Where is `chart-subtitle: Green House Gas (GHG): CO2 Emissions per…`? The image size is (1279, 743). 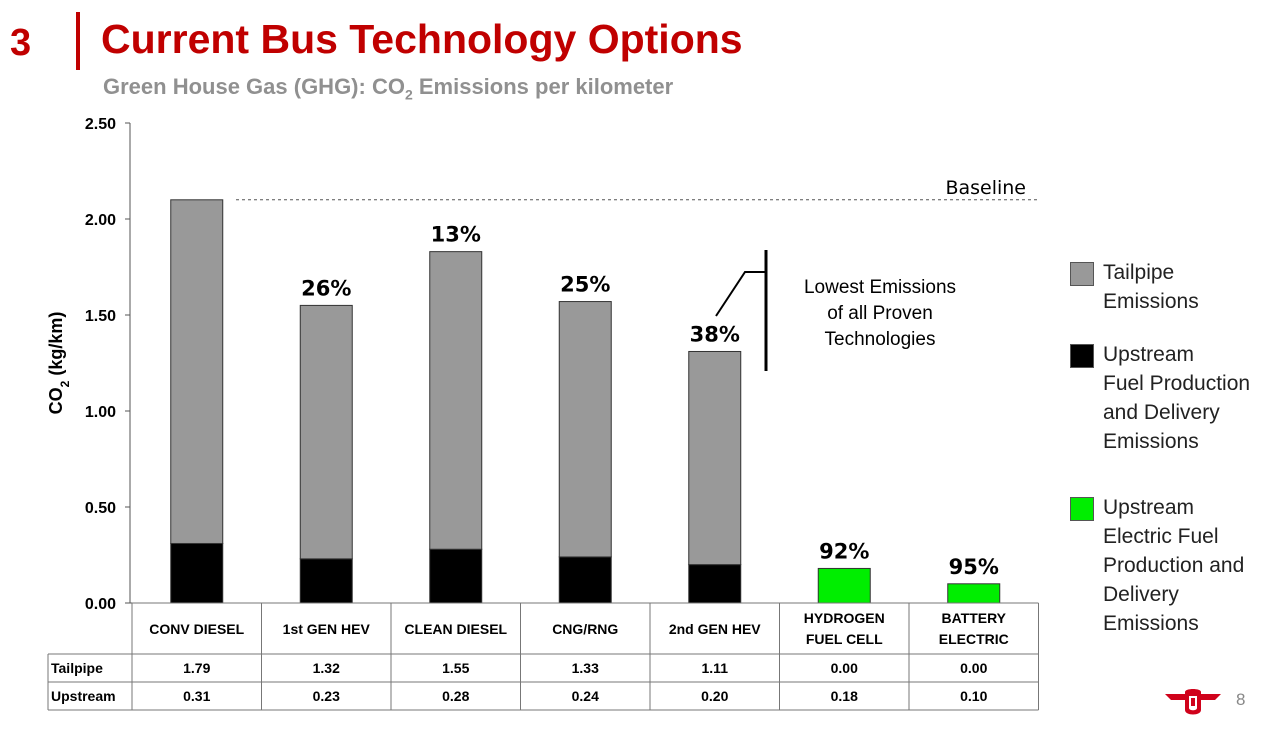
chart-subtitle: Green House Gas (GHG): CO2 Emissions per… is located at coordinates (388, 88).